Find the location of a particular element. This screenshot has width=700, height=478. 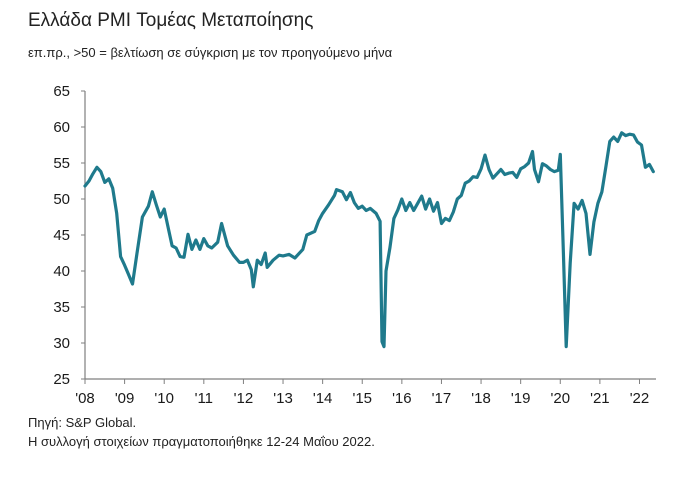

x-tick-label: '09 is located at coordinates (125, 398).